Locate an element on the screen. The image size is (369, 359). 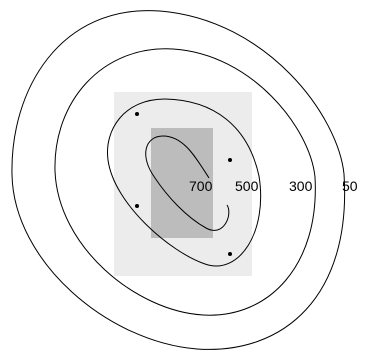
contour-label-500: 500 is located at coordinates (247, 186).